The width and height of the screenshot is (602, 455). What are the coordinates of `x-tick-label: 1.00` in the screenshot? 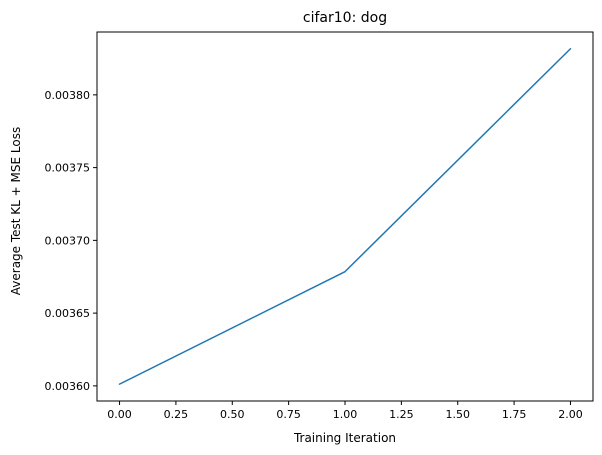 It's located at (345, 414).